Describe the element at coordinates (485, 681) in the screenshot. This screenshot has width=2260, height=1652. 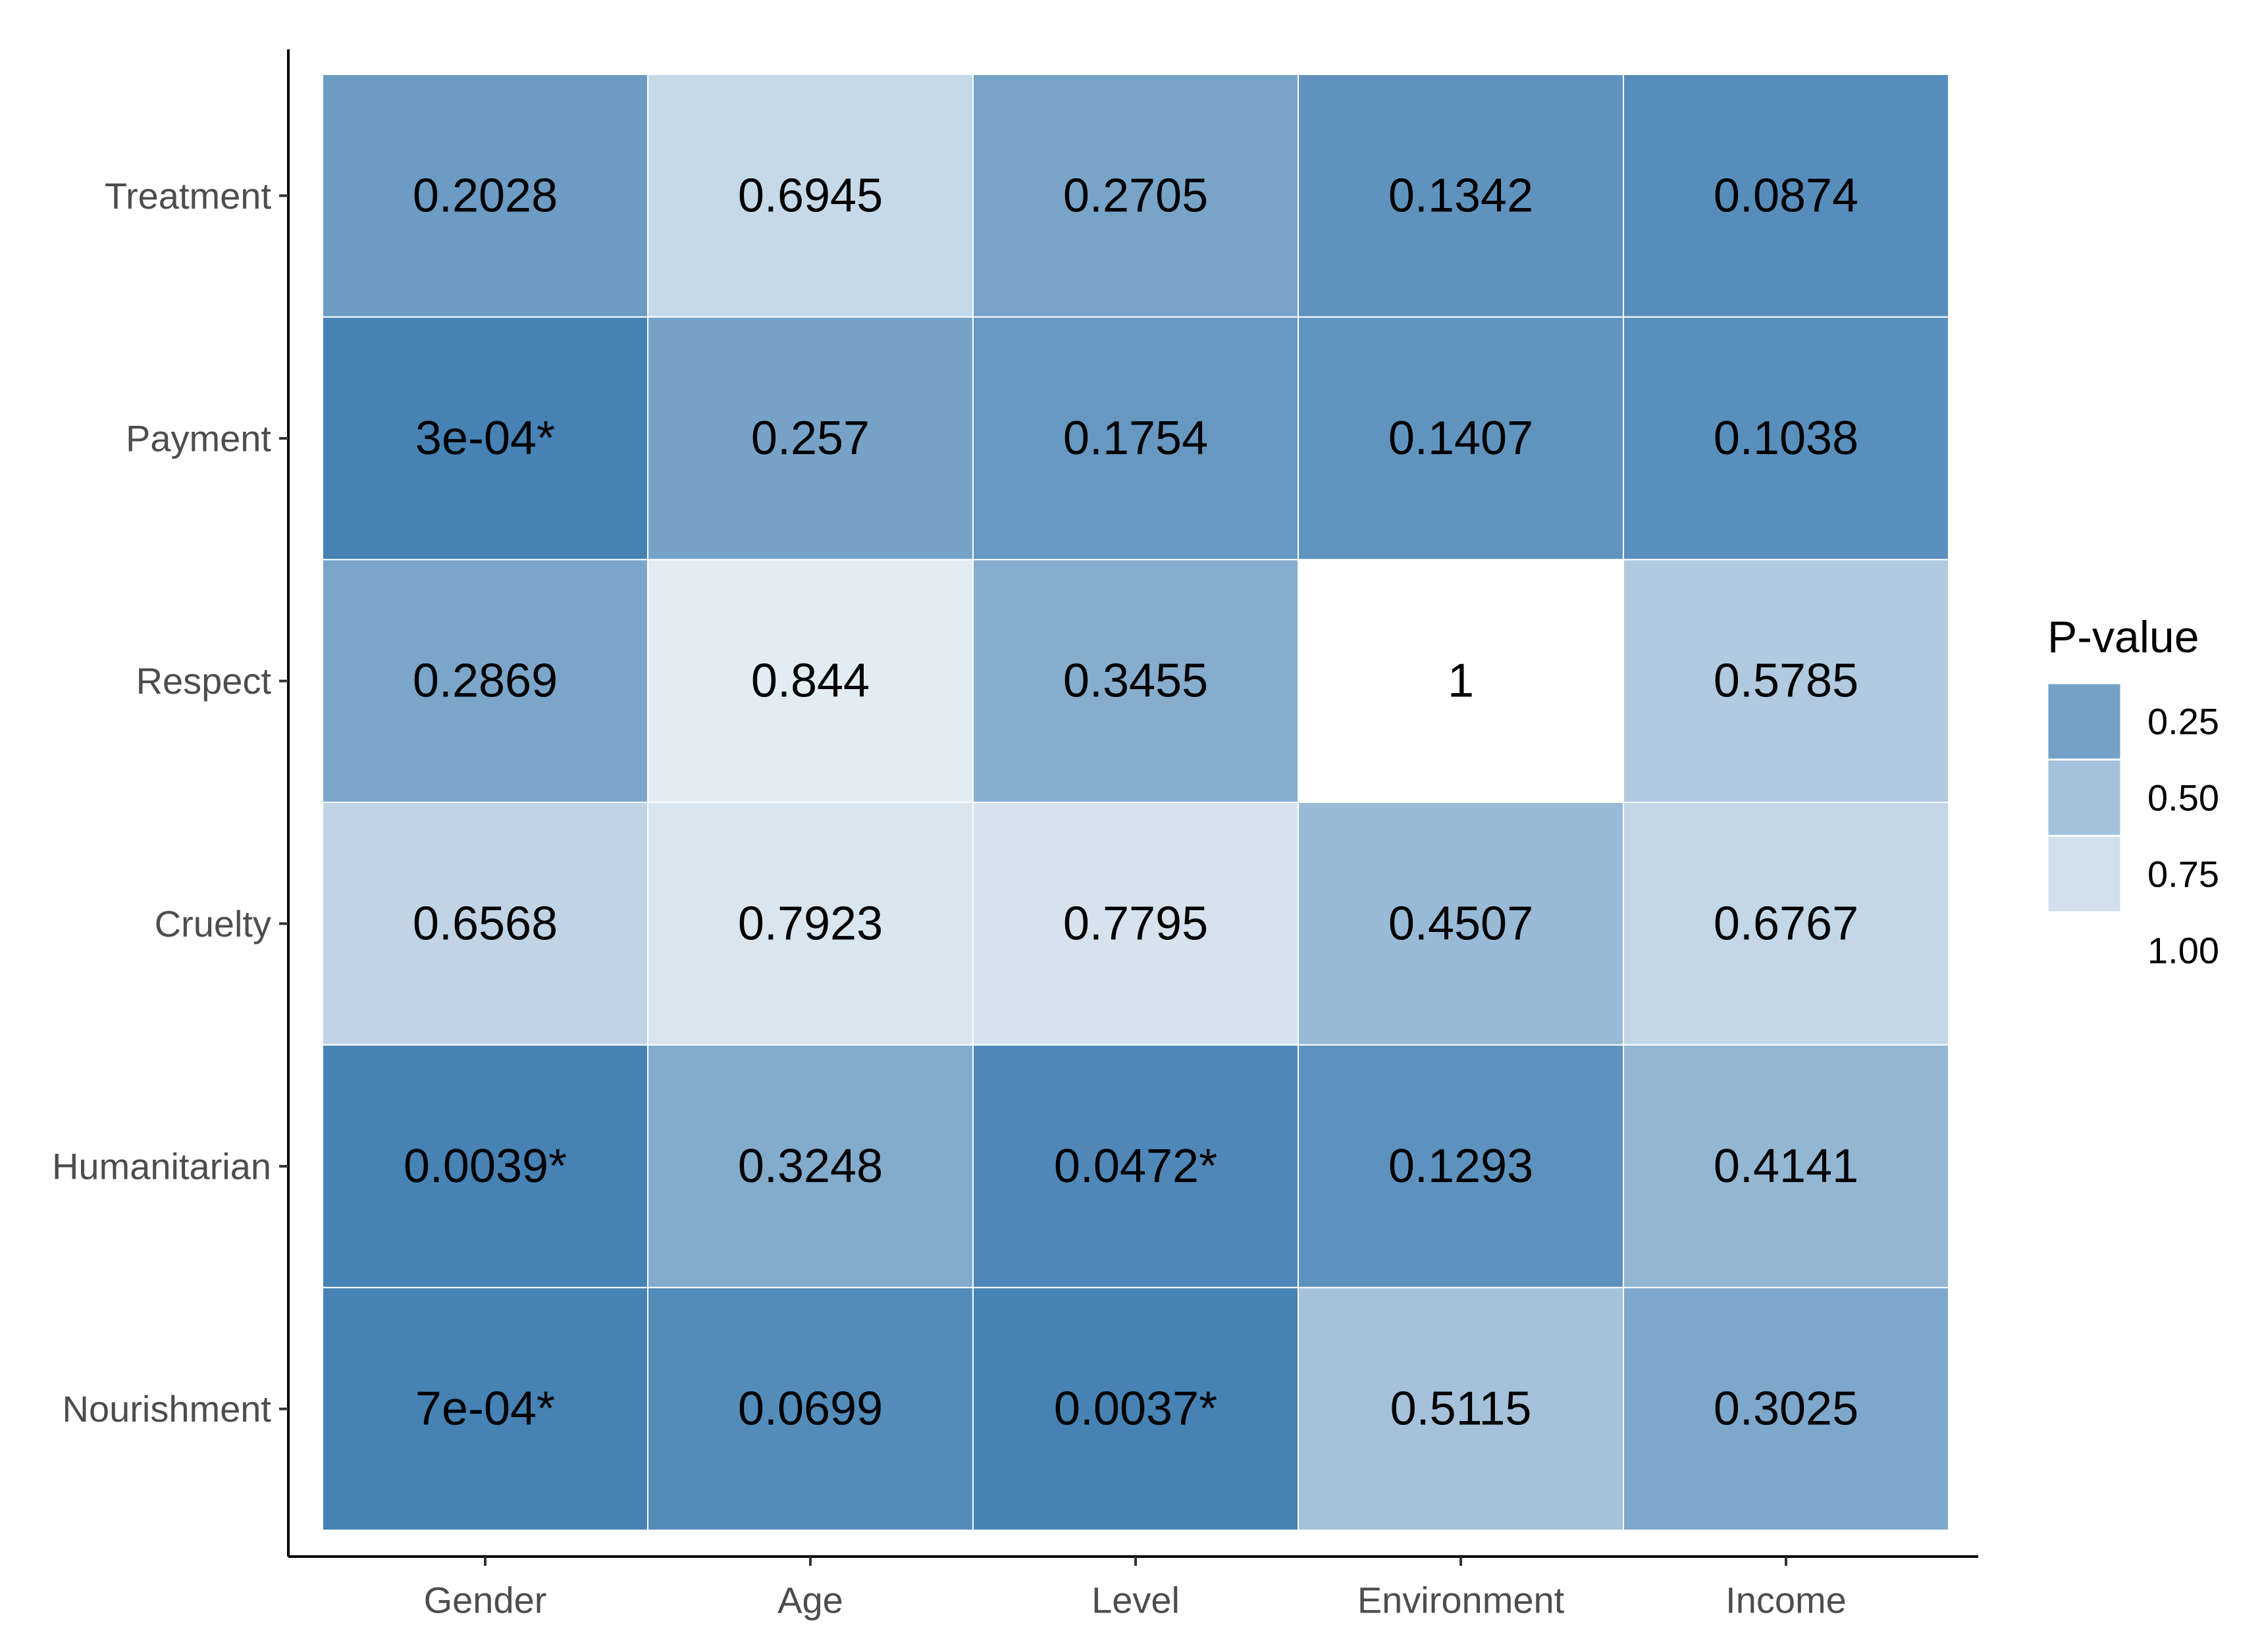
I see `cell-value-label: 0.2869` at that location.